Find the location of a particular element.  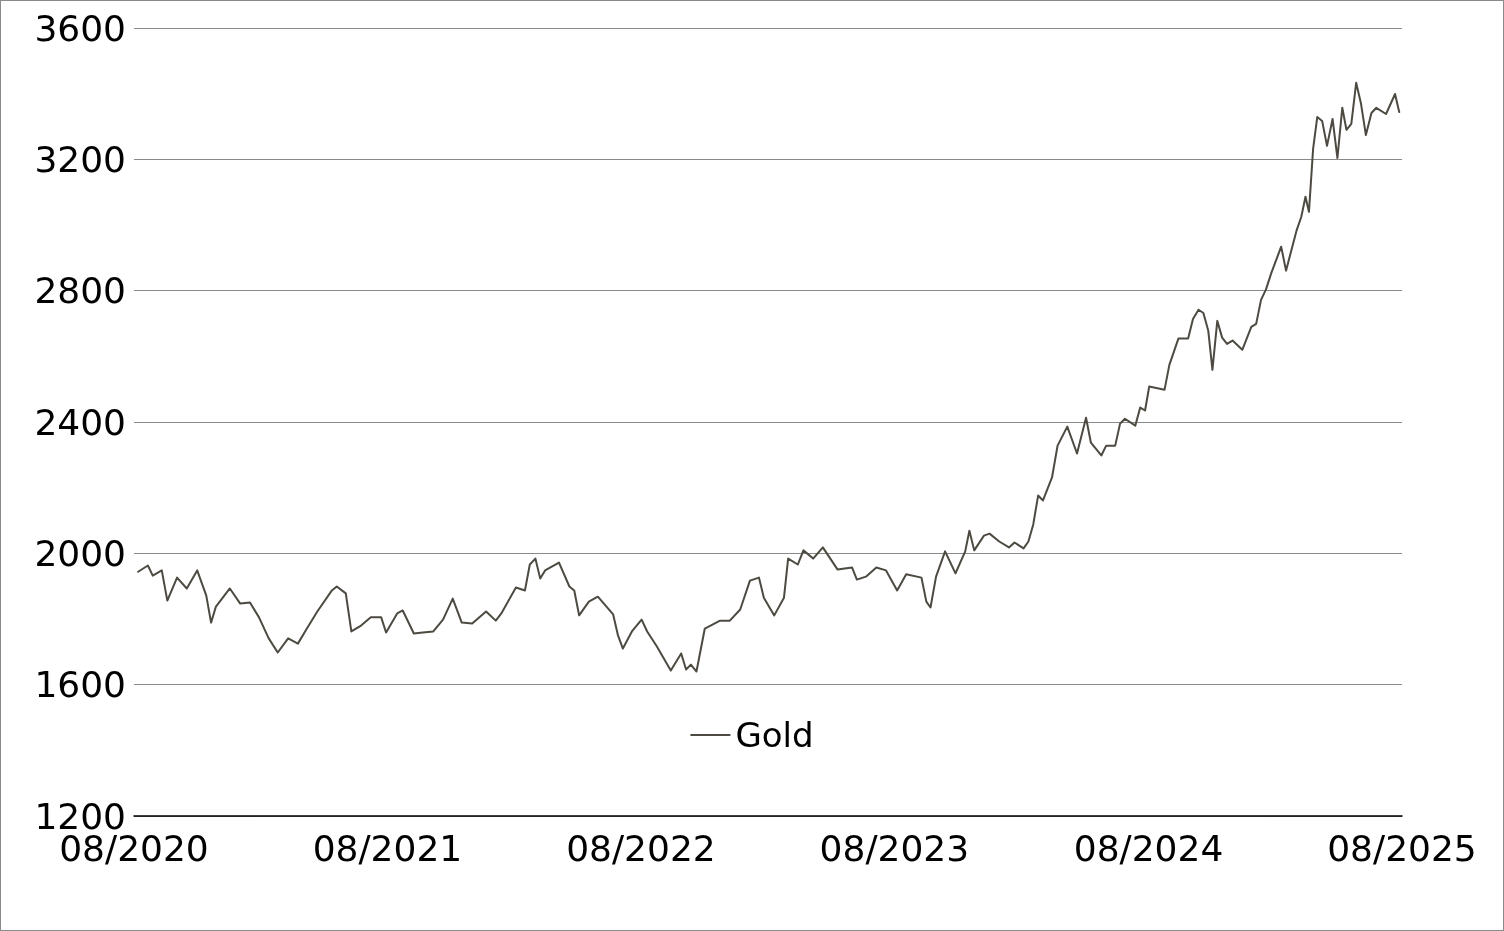

x-tick-label: 08/2021 is located at coordinates (387, 848).